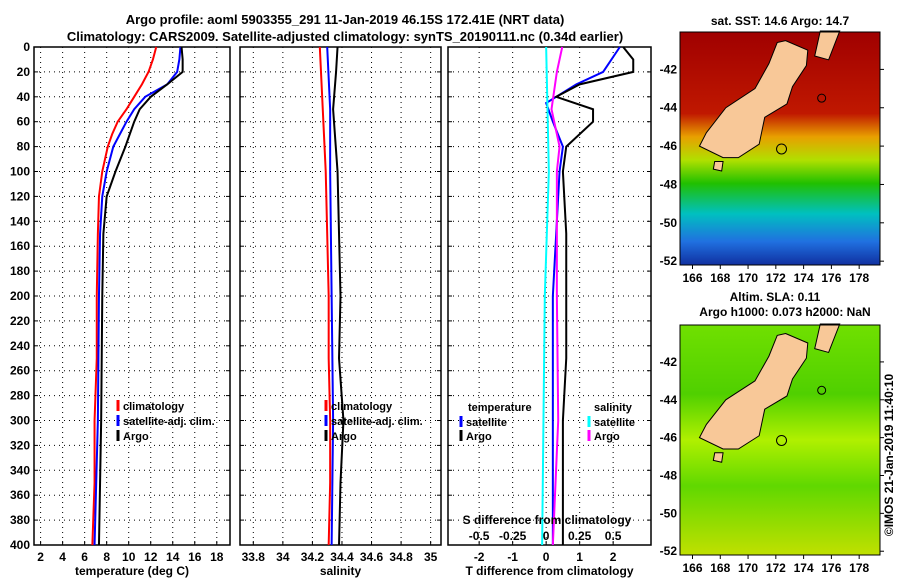 This screenshot has height=580, width=900. What do you see at coordinates (545, 296) in the screenshot?
I see `series-line-s-satellite` at bounding box center [545, 296].